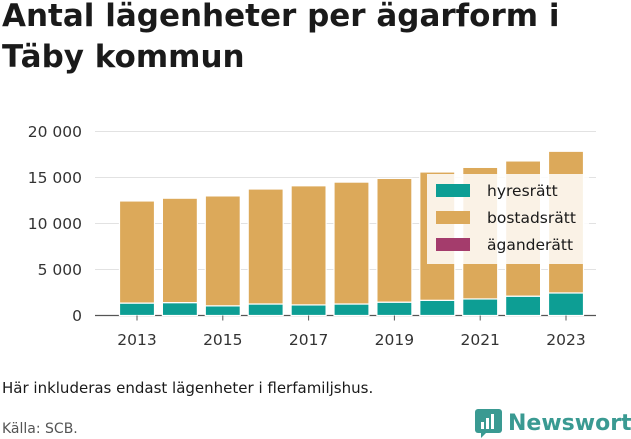 This screenshot has width=631, height=439. I want to click on y-tick-label: 0, so click(77, 316).